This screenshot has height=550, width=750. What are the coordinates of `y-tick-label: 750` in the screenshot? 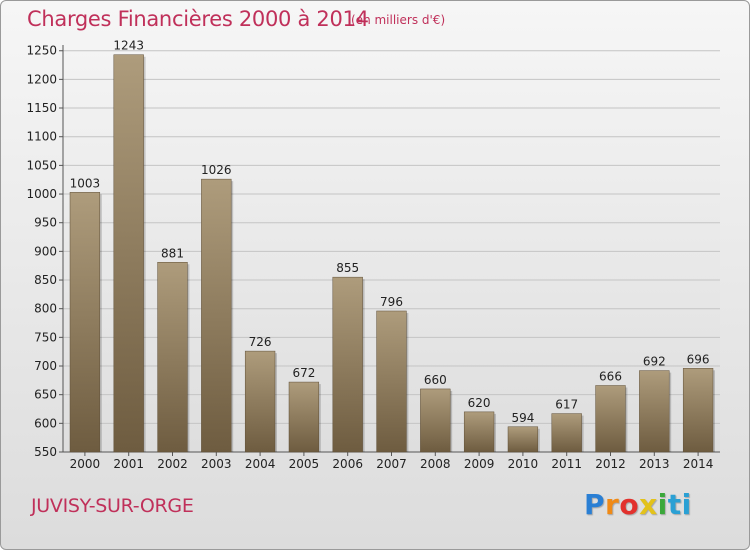 It's located at (45, 337).